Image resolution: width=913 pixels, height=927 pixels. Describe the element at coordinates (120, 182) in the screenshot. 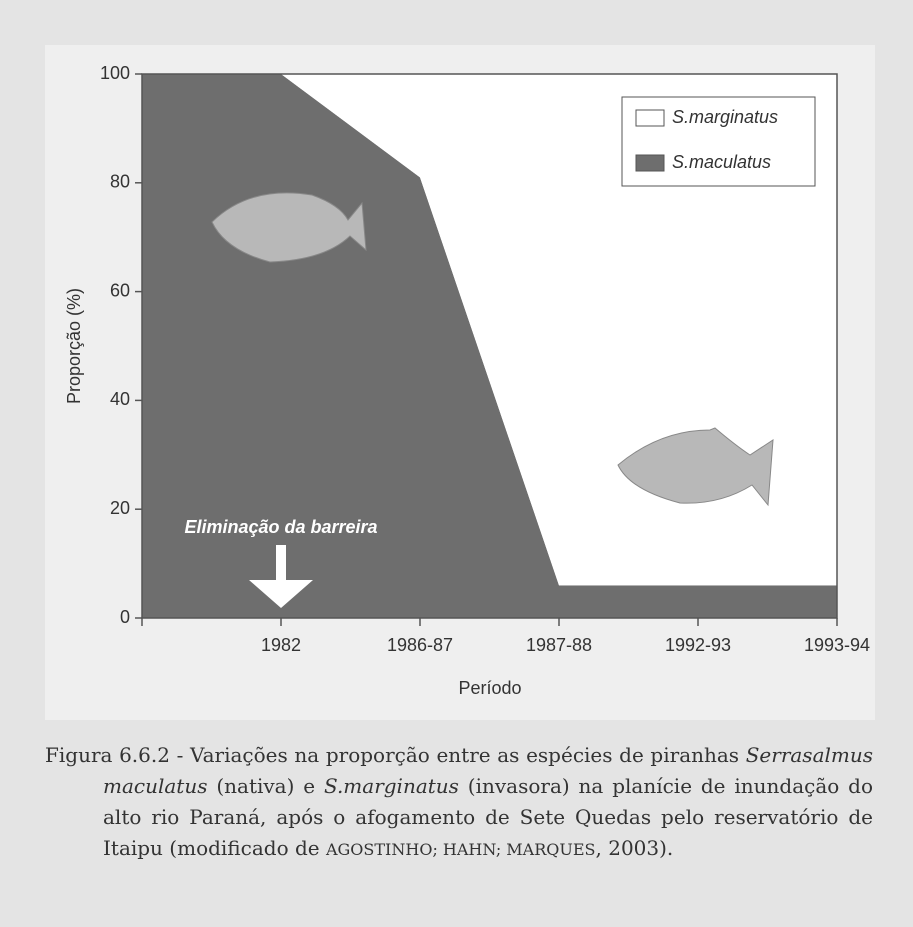

I see `y-tick-label: 80` at that location.